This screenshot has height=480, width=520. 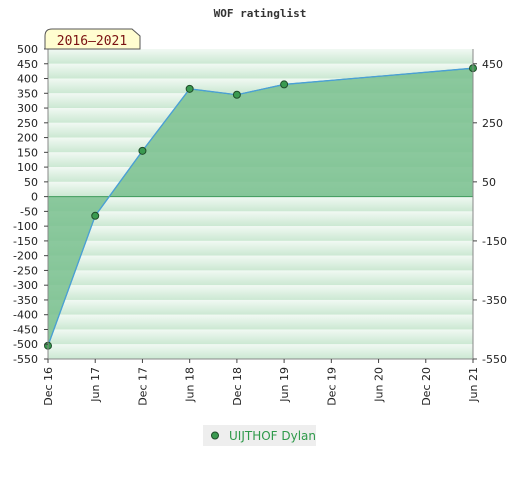 What do you see at coordinates (27, 138) in the screenshot?
I see `y-tick-label-left: 200` at bounding box center [27, 138].